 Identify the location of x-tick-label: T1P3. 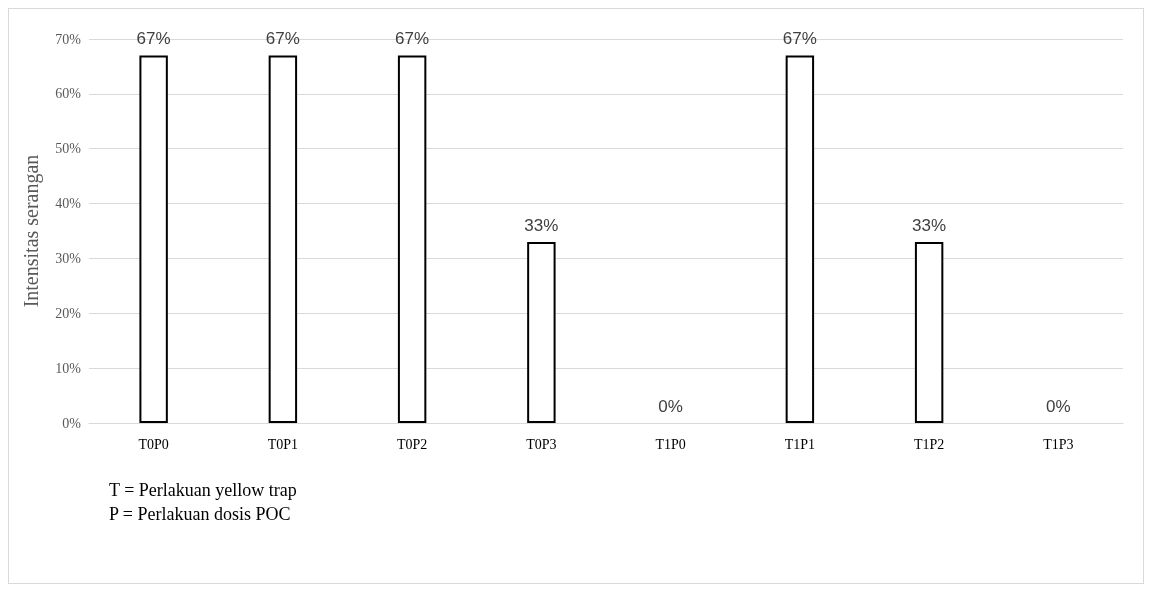
(1058, 444).